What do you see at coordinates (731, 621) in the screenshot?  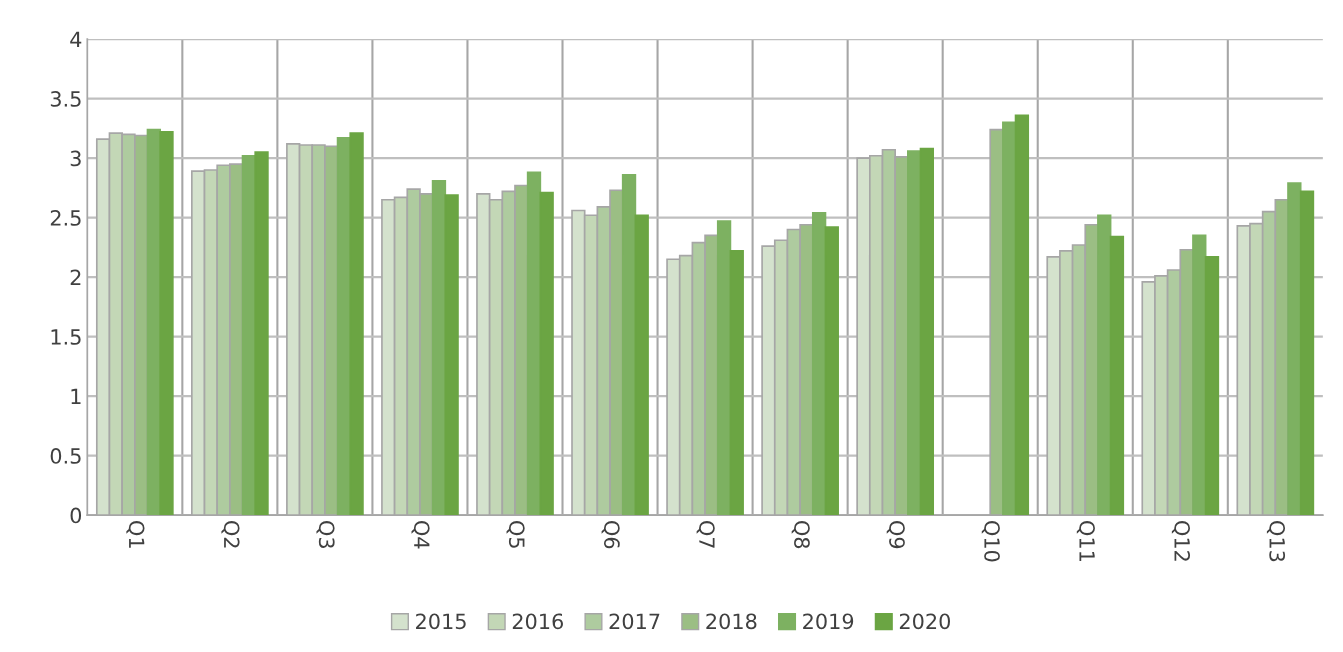 I see `legend-label: 2018` at bounding box center [731, 621].